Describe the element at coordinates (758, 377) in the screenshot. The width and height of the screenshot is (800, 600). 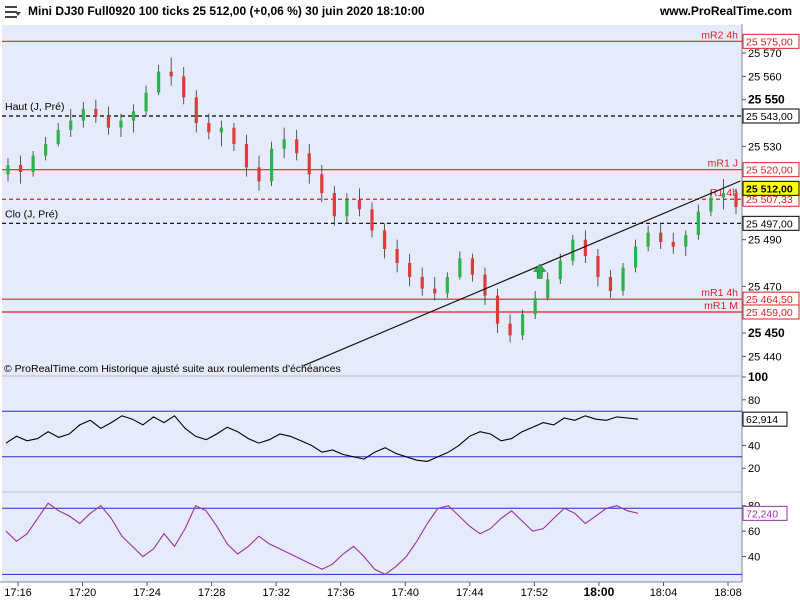
I see `oscillator-1-tick-label: 100` at that location.